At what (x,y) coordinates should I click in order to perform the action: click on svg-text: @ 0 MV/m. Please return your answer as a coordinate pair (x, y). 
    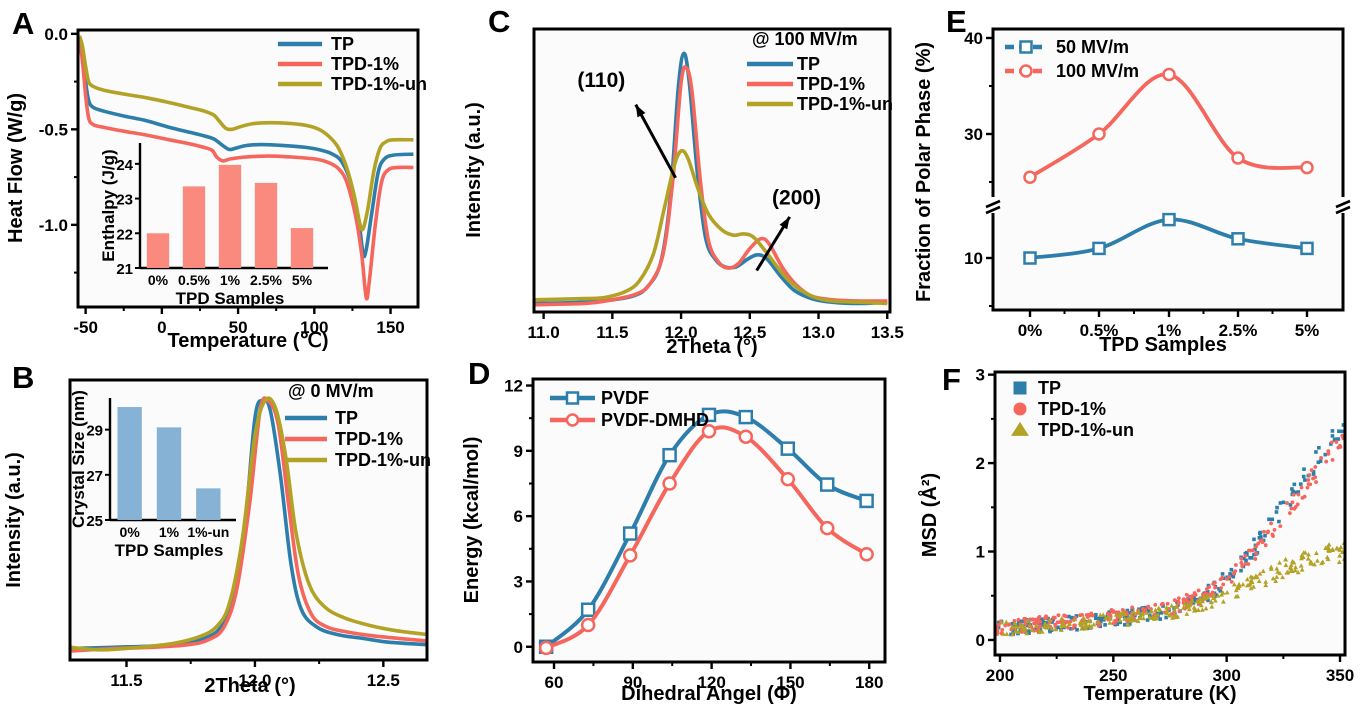
    Looking at the image, I should click on (331, 391).